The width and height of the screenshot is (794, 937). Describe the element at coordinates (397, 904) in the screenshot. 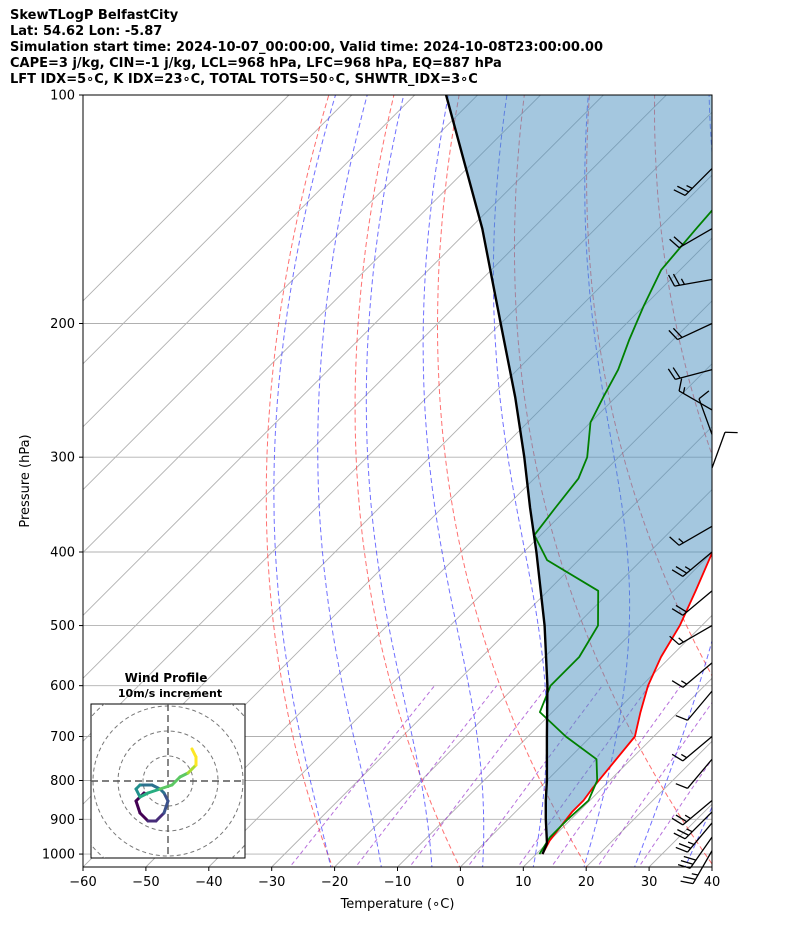

I see `x-axis-label: Temperature (∘C)` at that location.